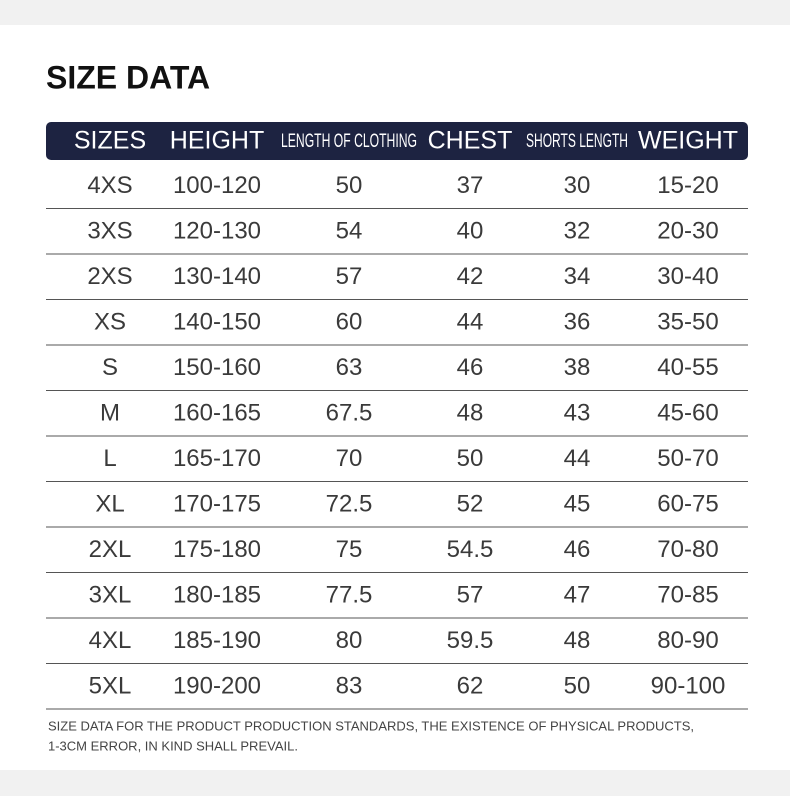 This screenshot has width=790, height=796. Describe the element at coordinates (687, 640) in the screenshot. I see `cell: 80-90` at that location.